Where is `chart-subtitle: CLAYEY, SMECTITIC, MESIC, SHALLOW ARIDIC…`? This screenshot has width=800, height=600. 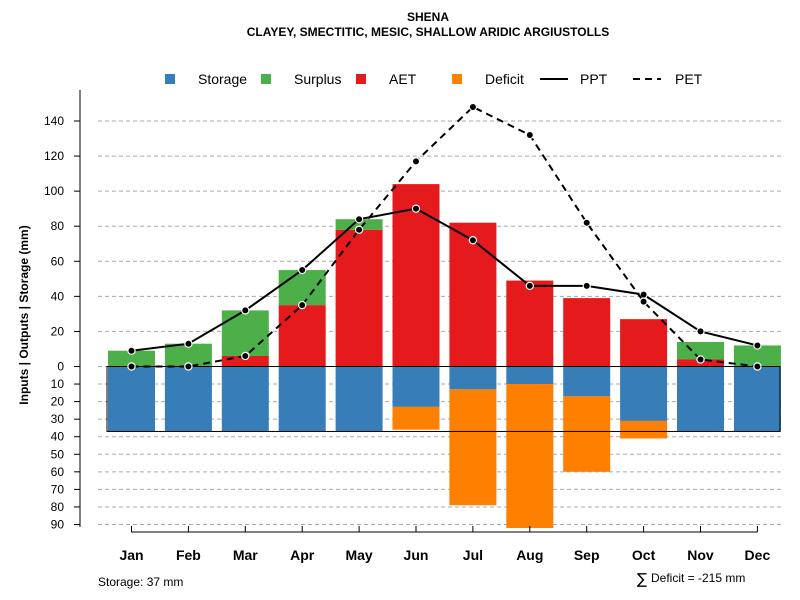
chart-subtitle: CLAYEY, SMECTITIC, MESIC, SHALLOW ARIDIC… is located at coordinates (428, 32).